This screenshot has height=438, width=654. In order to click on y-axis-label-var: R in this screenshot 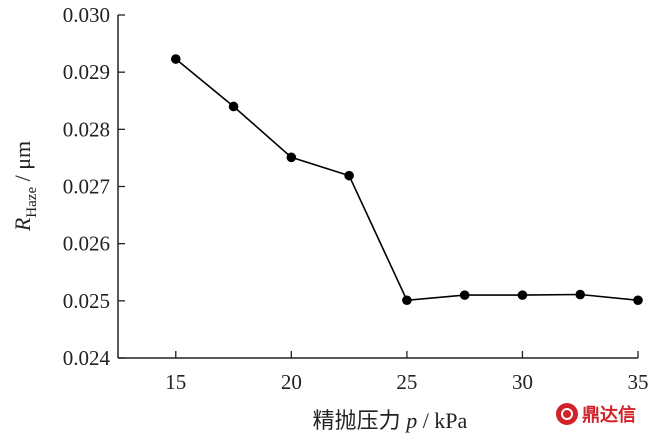, I will do `click(22, 224)`.